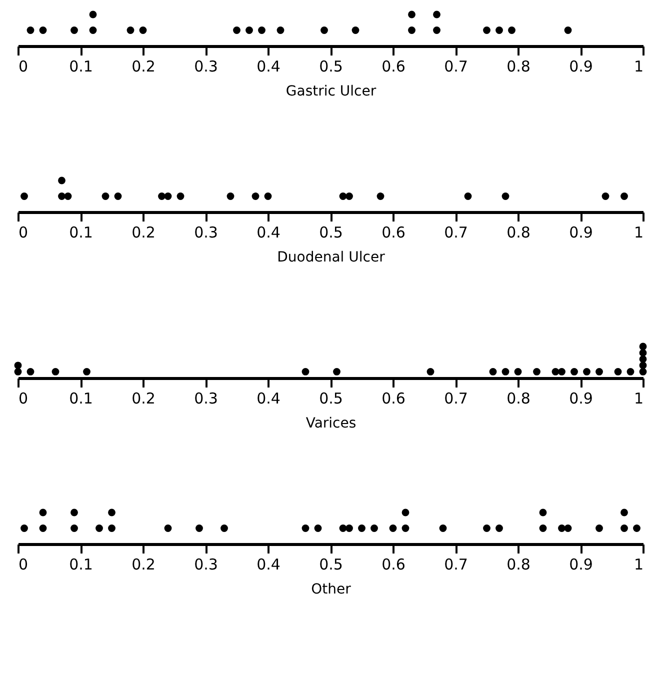 The width and height of the screenshot is (651, 679). Describe the element at coordinates (331, 92) in the screenshot. I see `x-axis-title: Gastric Ulcer` at that location.